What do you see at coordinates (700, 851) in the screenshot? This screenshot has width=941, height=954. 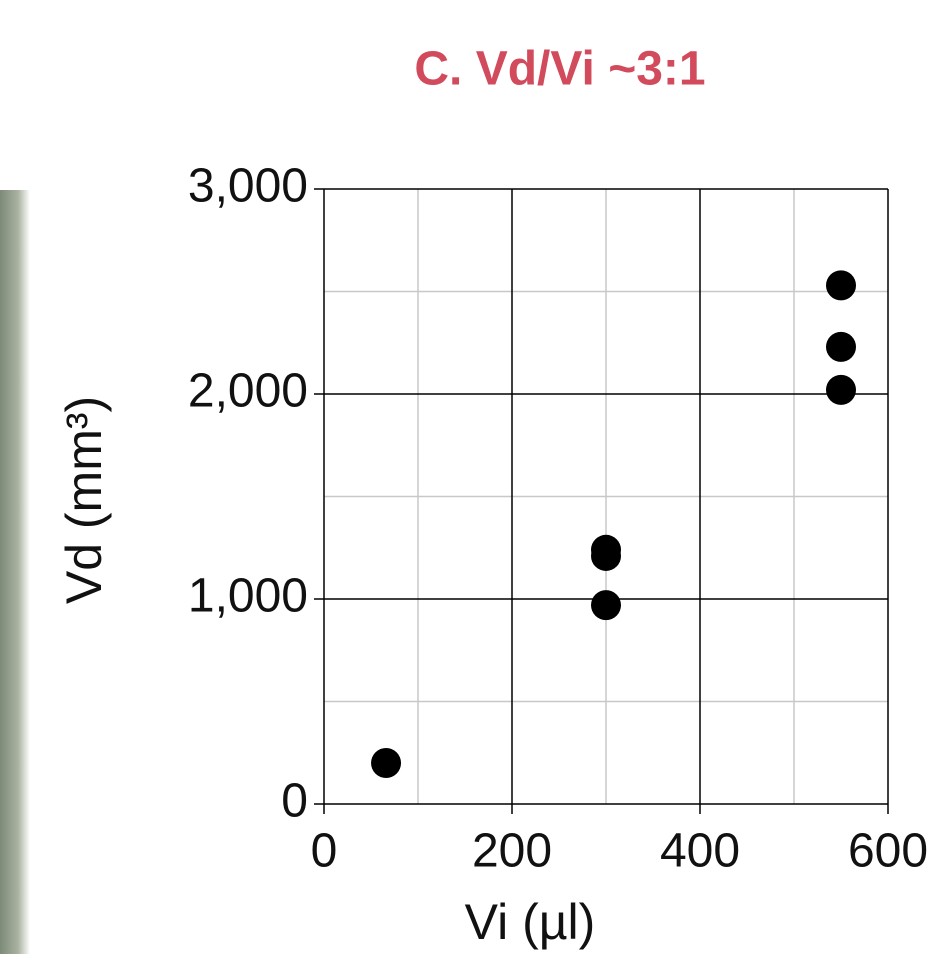 I see `x-tick-label: 400` at bounding box center [700, 851].